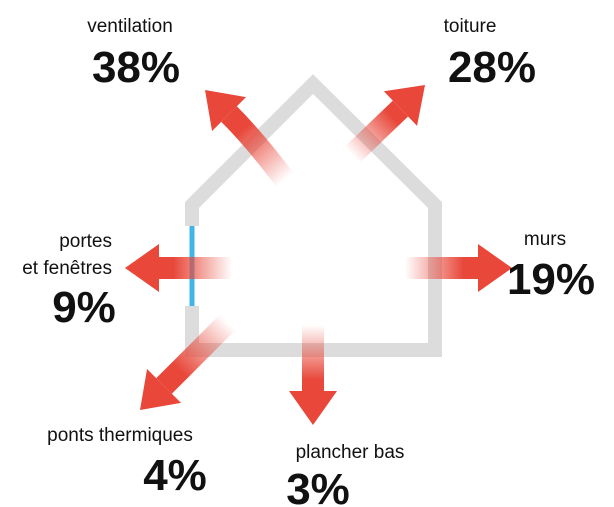  Describe the element at coordinates (492, 67) in the screenshot. I see `percentage: 28%` at that location.